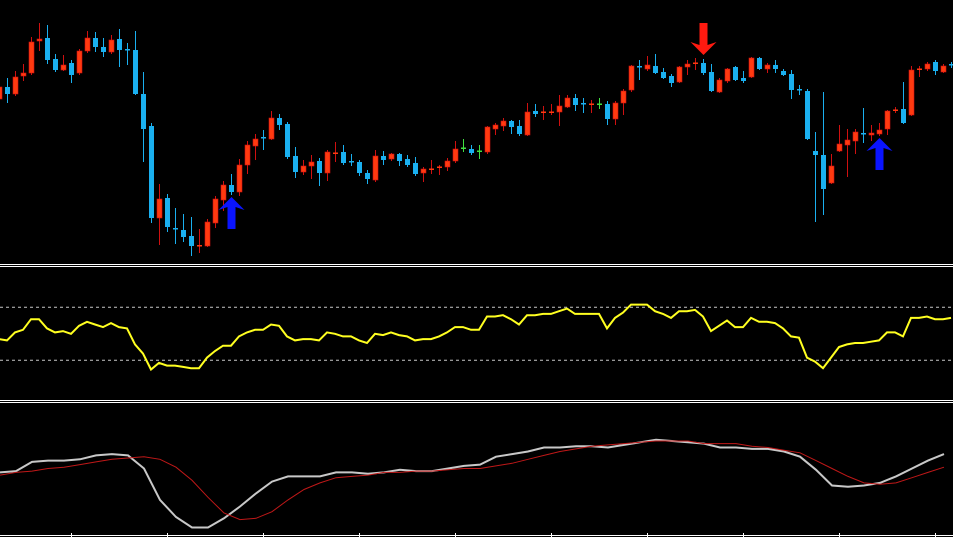 This screenshot has height=537, width=953. What do you see at coordinates (231, 213) in the screenshot?
I see `buy-arrow-icon` at bounding box center [231, 213].